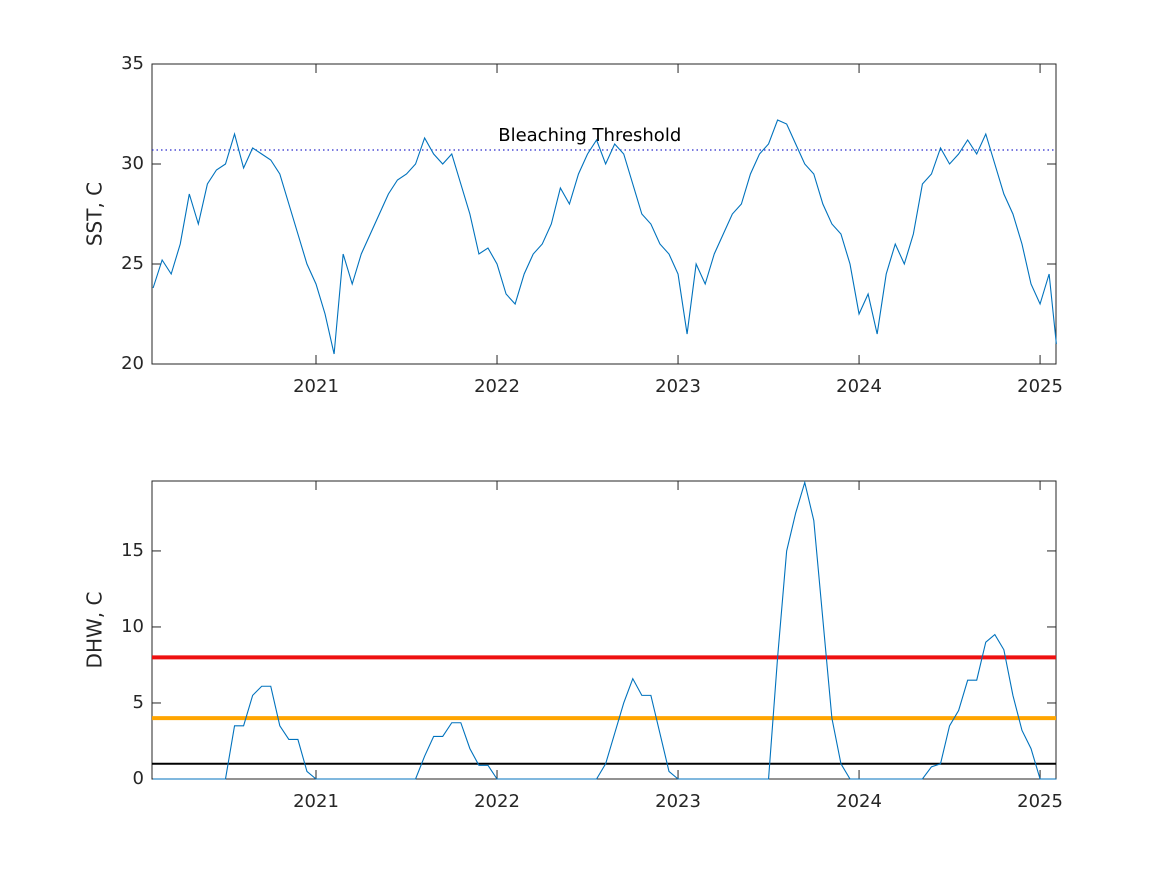 This screenshot has width=1167, height=875. What do you see at coordinates (95, 214) in the screenshot?
I see `y-axis-label: SST, C` at bounding box center [95, 214].